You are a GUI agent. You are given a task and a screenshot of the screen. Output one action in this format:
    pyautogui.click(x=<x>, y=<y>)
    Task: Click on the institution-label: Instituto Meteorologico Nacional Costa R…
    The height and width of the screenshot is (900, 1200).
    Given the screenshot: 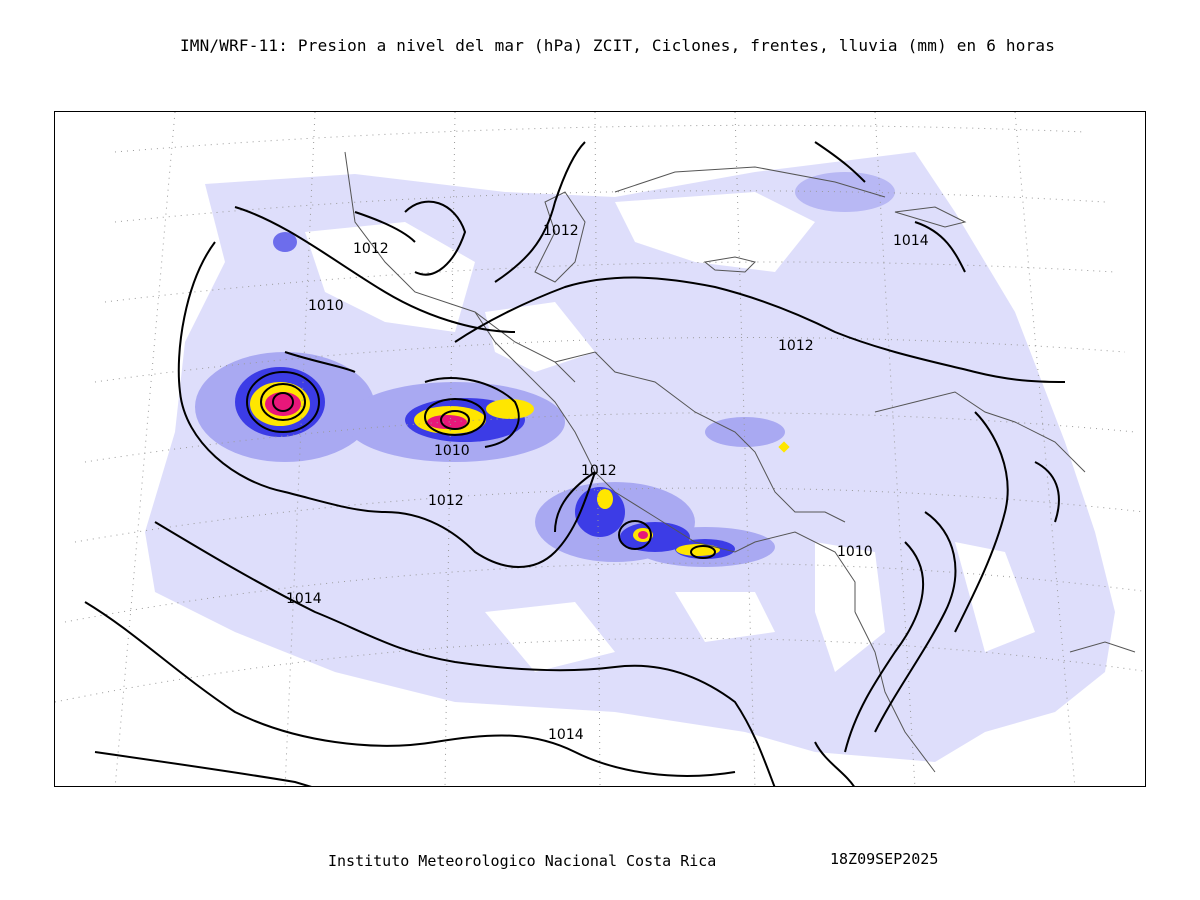 What is the action you would take?
    pyautogui.click(x=522, y=861)
    